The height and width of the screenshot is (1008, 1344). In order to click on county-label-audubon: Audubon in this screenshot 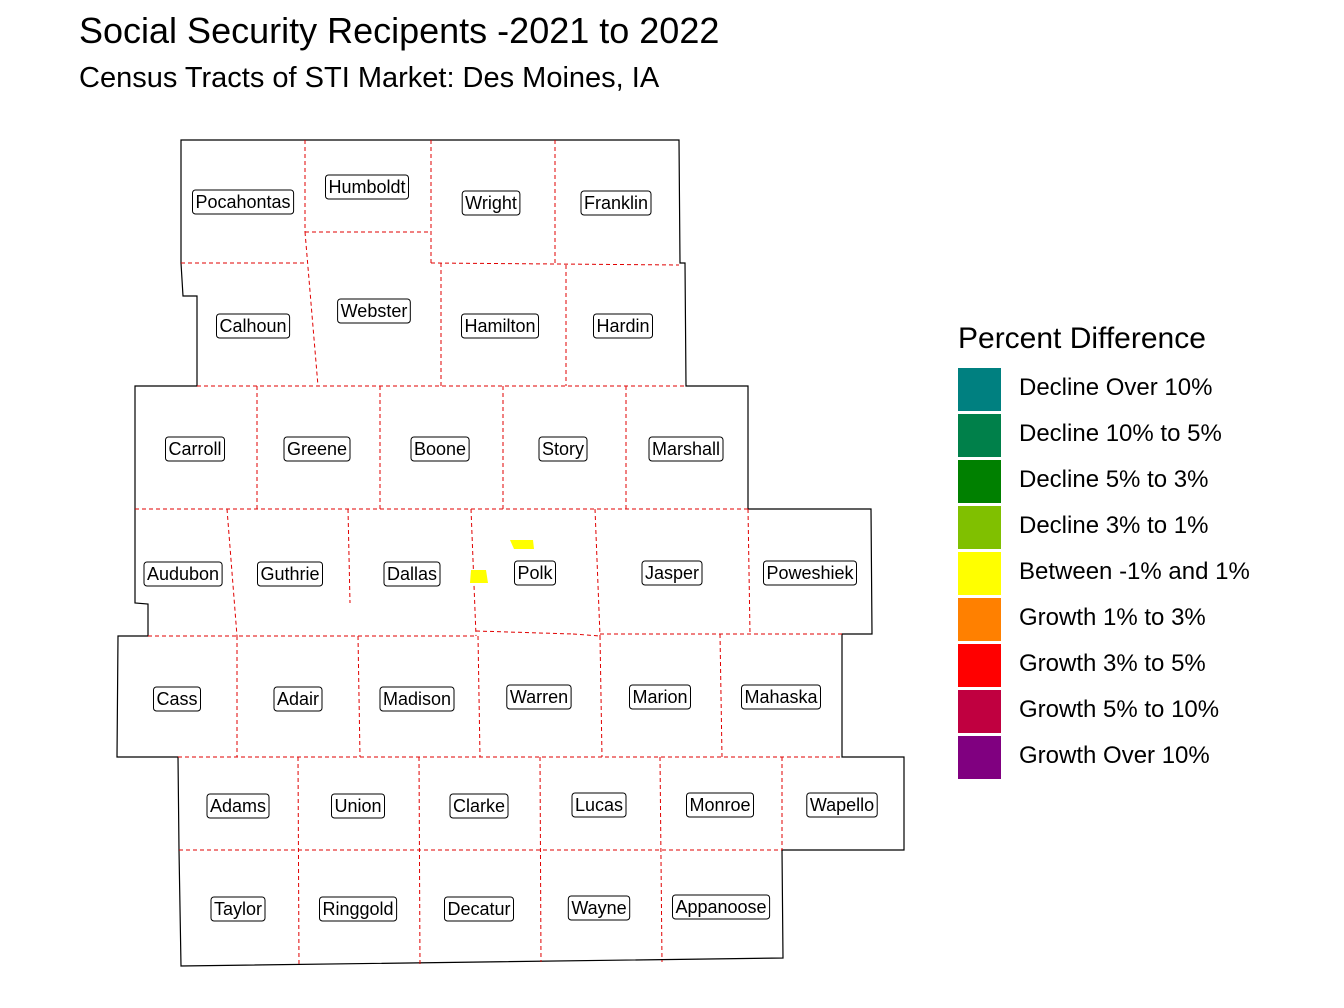, I will do `click(183, 574)`.